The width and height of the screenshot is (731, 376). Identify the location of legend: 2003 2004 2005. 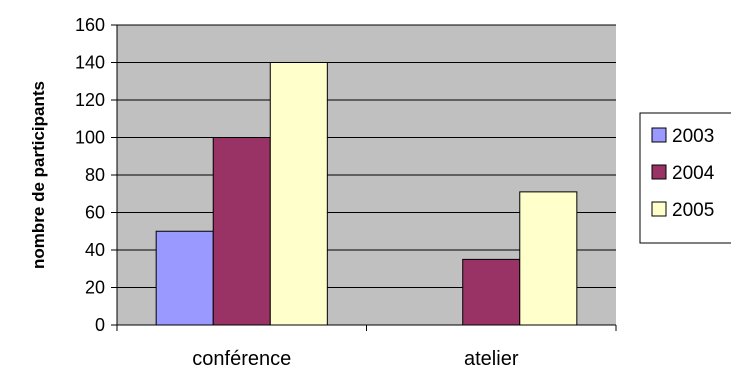
(685, 178).